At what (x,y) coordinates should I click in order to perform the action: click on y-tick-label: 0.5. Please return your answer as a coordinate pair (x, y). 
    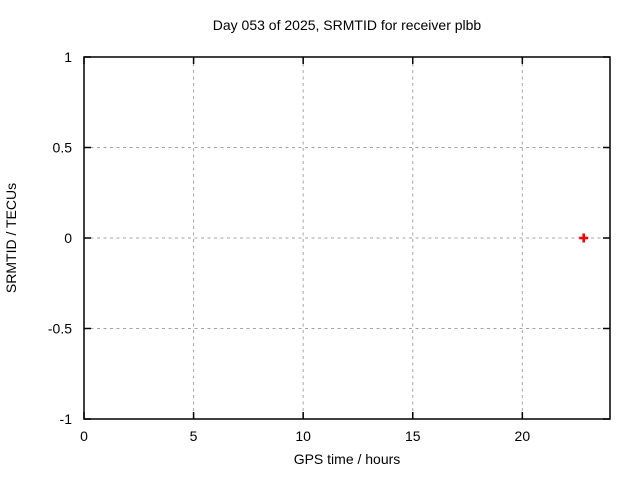
    Looking at the image, I should click on (63, 148).